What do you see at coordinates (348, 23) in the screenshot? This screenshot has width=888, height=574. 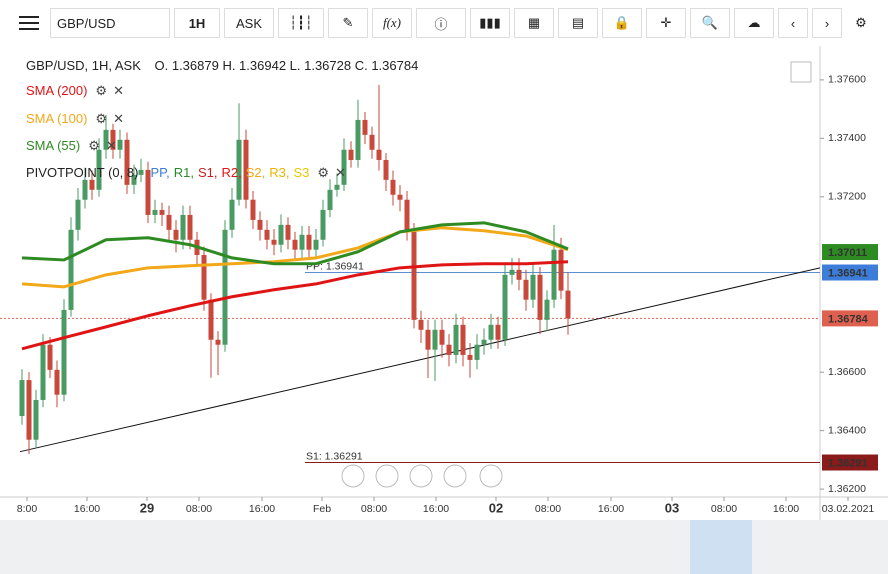 I see `draw-button: ✎` at bounding box center [348, 23].